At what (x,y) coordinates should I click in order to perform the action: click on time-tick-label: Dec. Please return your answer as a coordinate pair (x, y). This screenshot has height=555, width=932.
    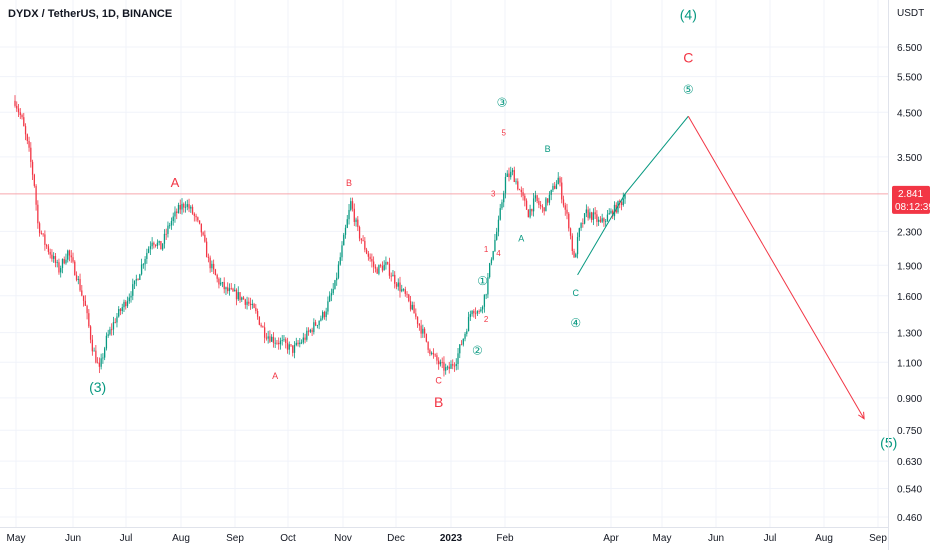
    Looking at the image, I should click on (396, 538).